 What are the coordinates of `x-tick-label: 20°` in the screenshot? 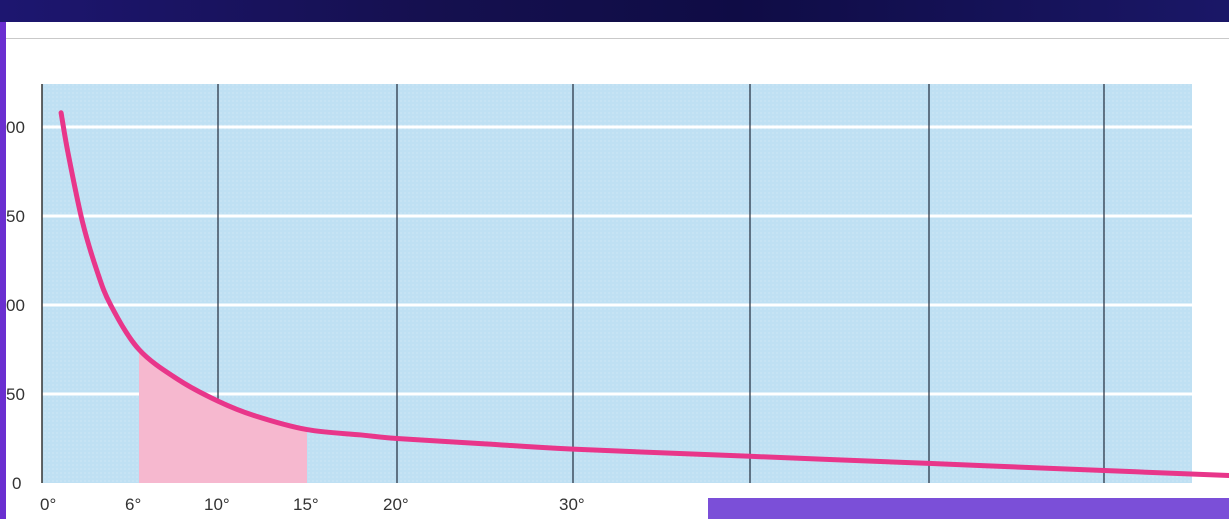 It's located at (396, 504).